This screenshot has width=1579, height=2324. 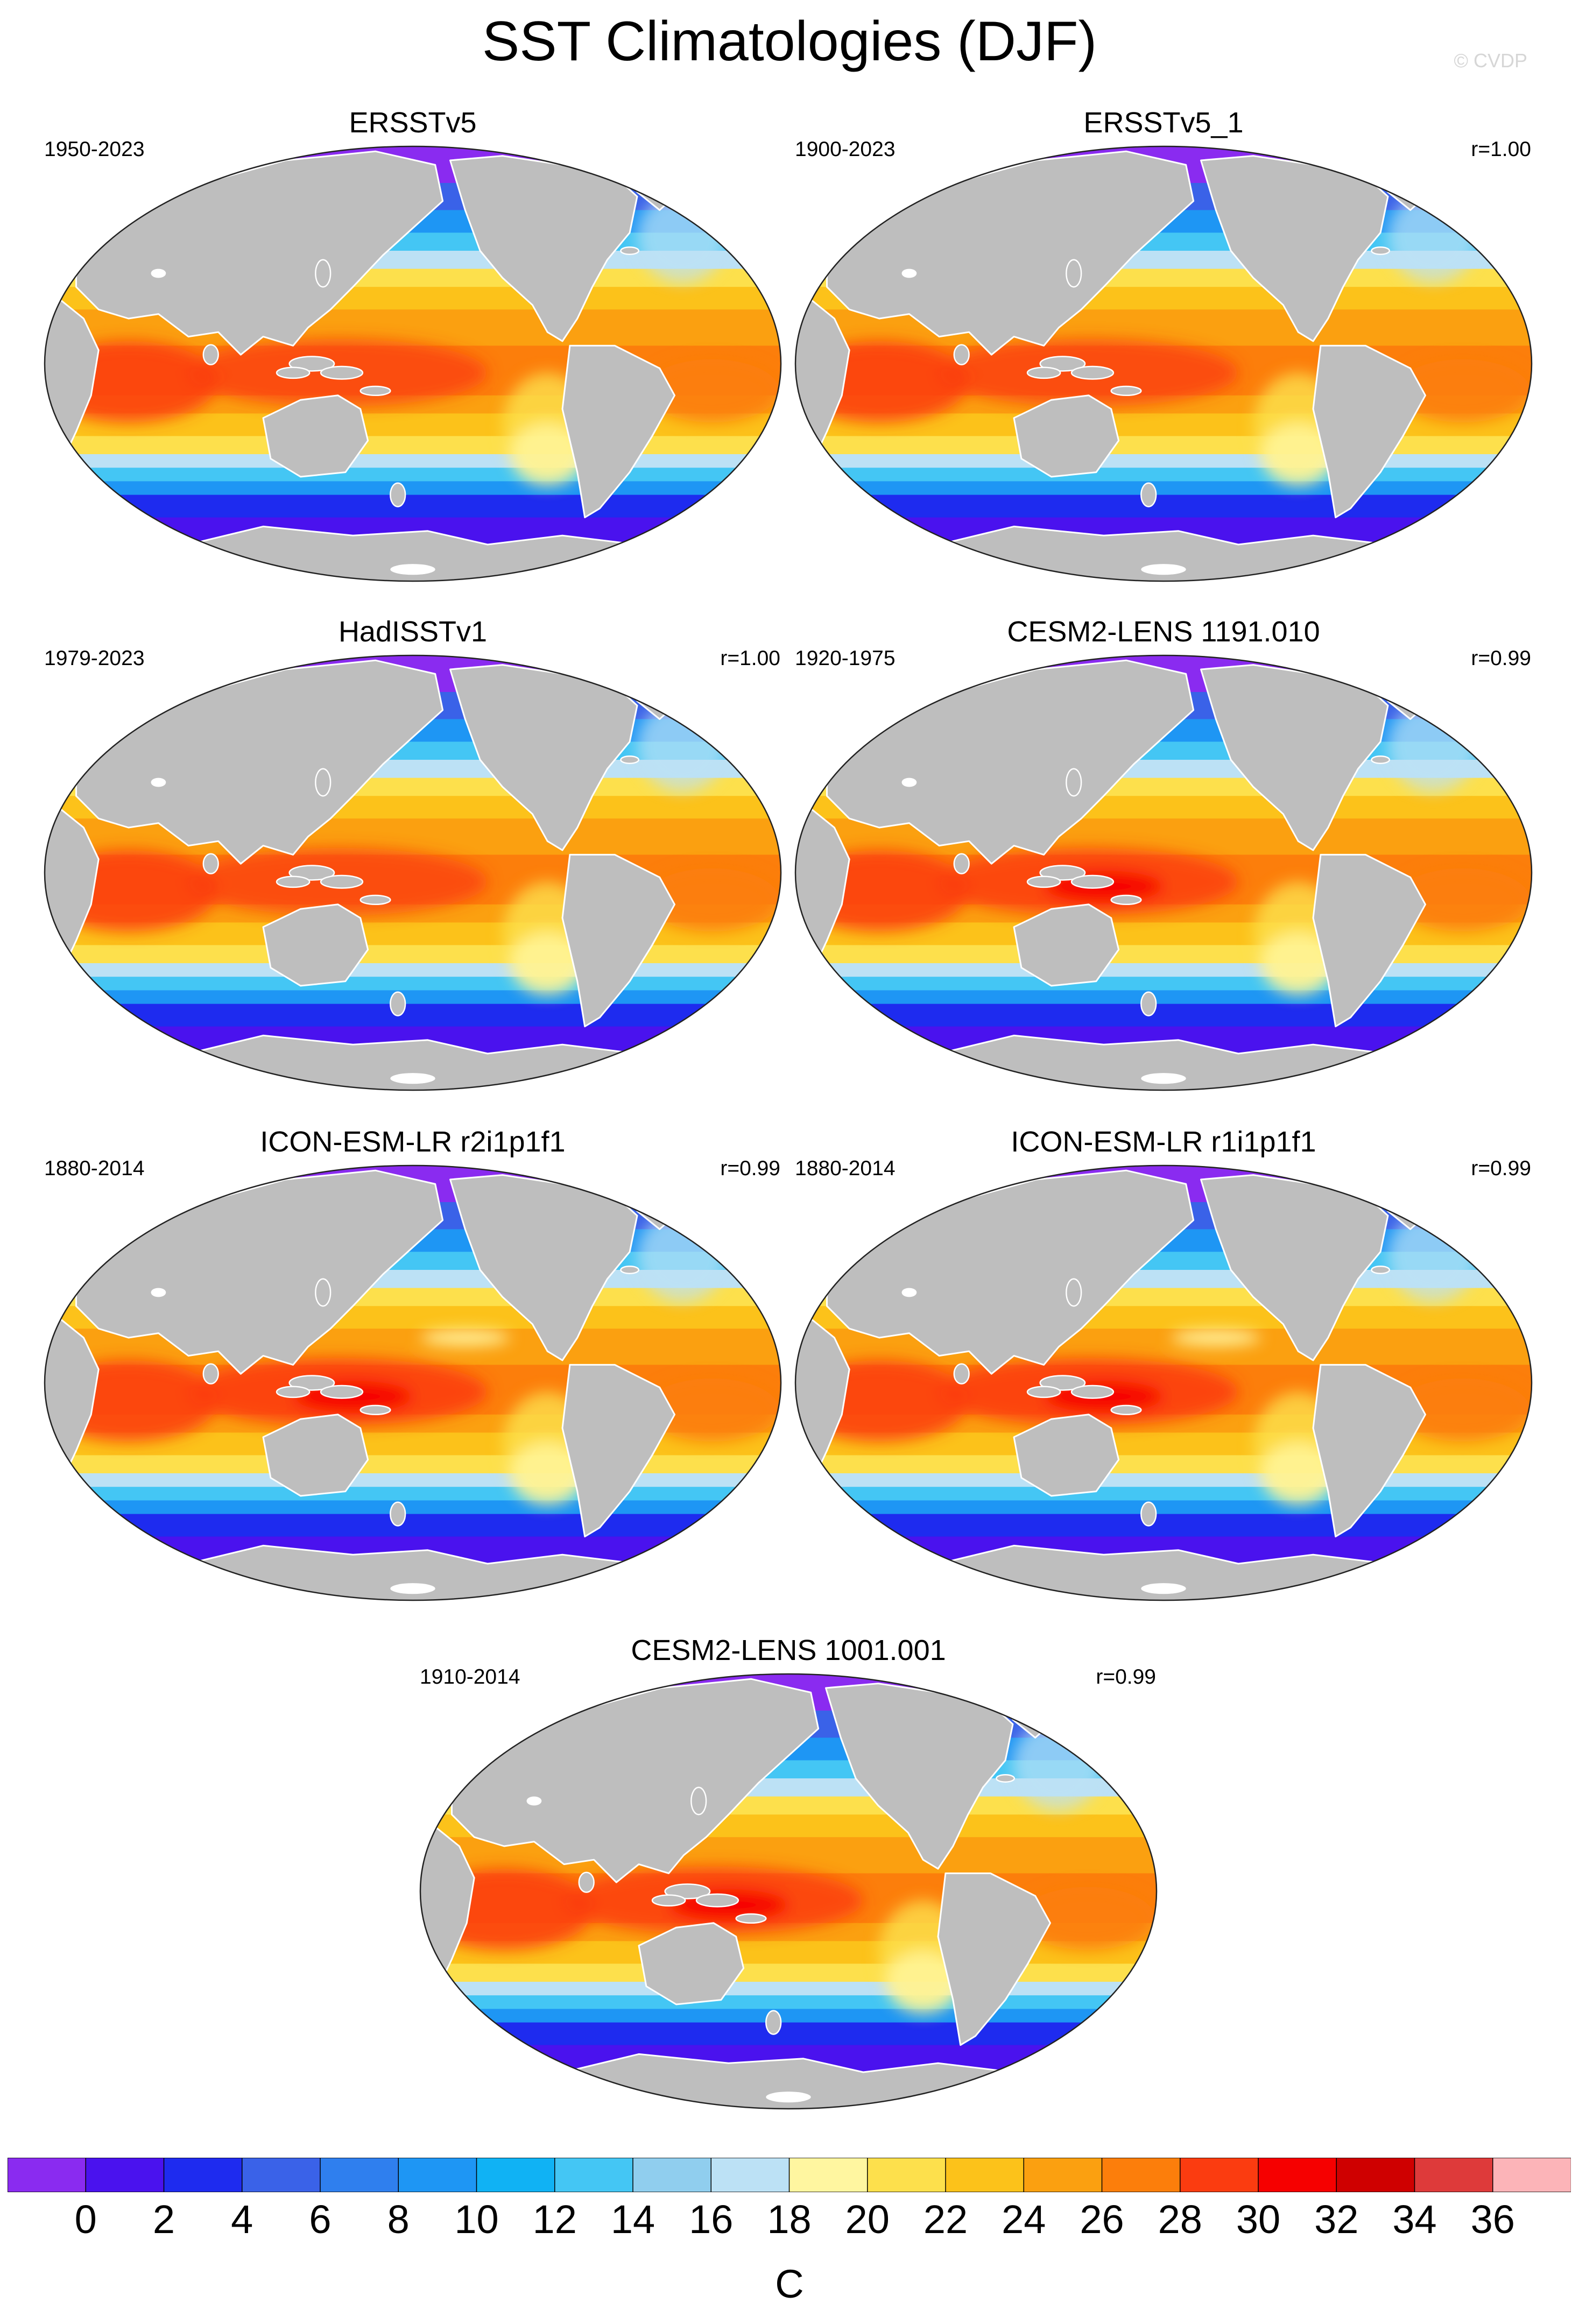 I want to click on ocean-field, so click(x=413, y=363).